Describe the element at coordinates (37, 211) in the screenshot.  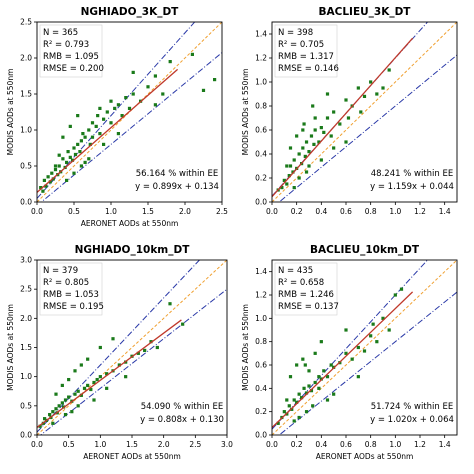
I see `x-tick-label: 0.0` at that location.